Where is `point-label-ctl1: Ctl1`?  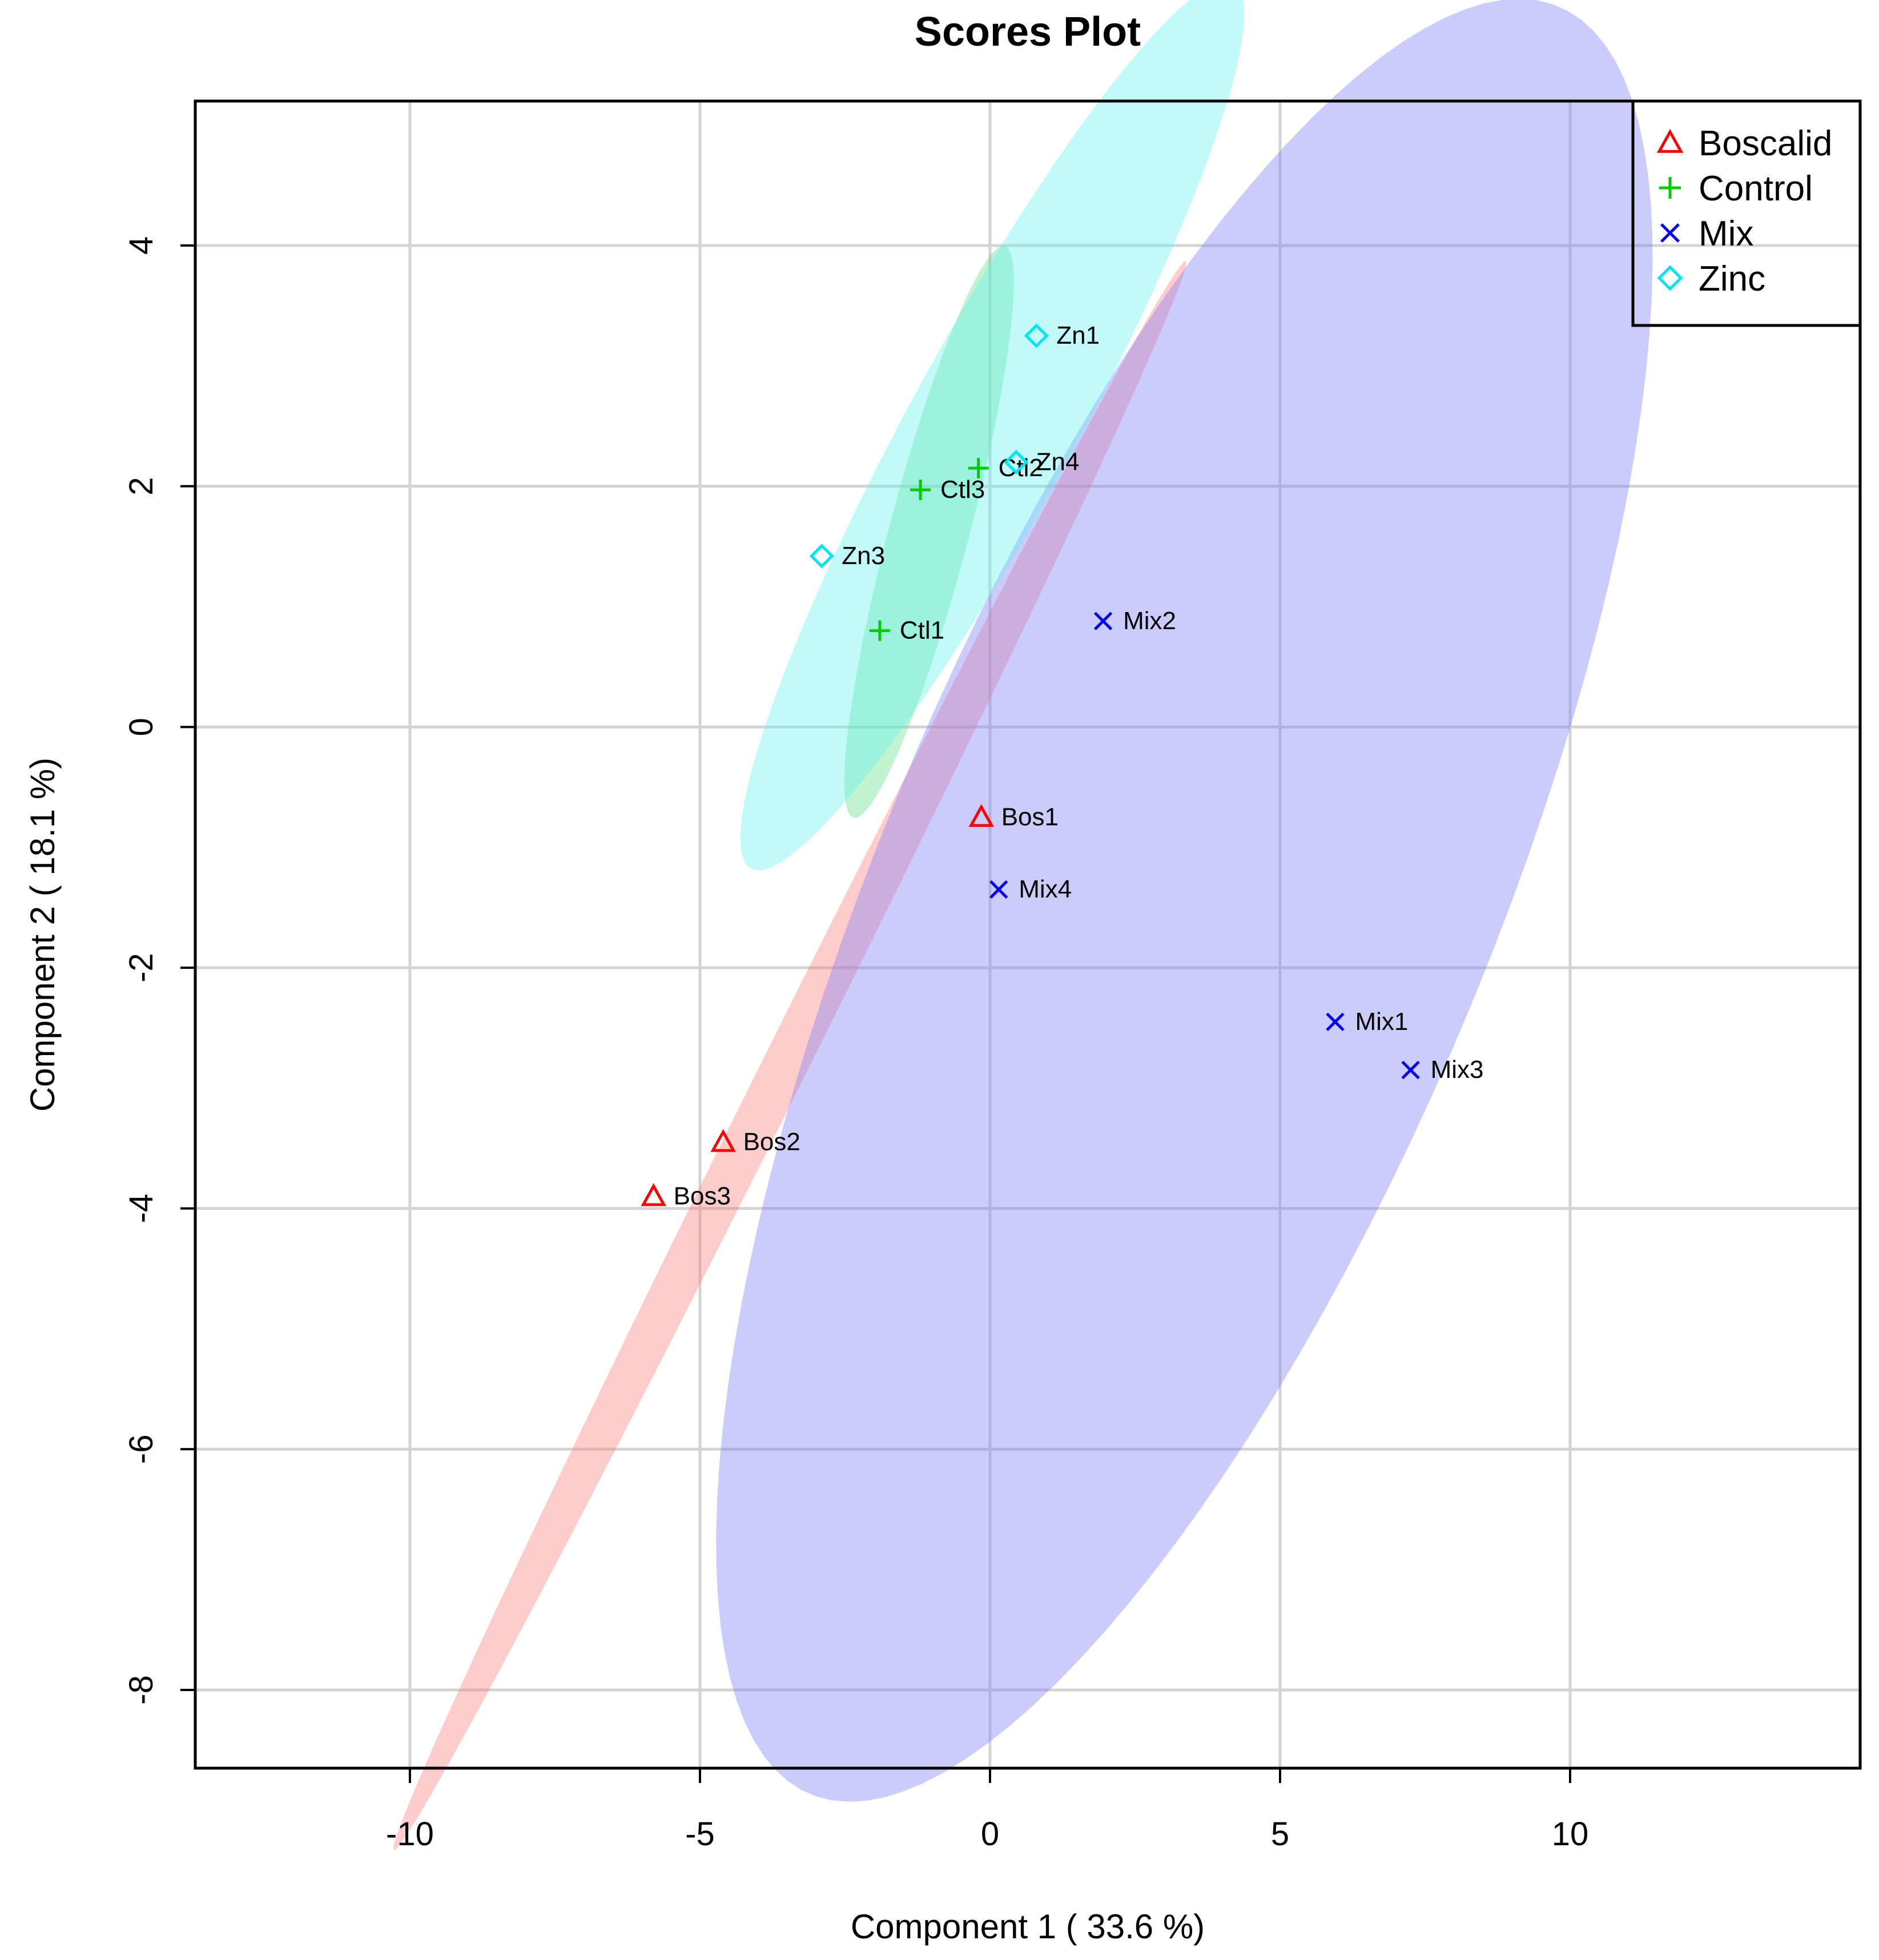 point-label-ctl1: Ctl1 is located at coordinates (922, 631).